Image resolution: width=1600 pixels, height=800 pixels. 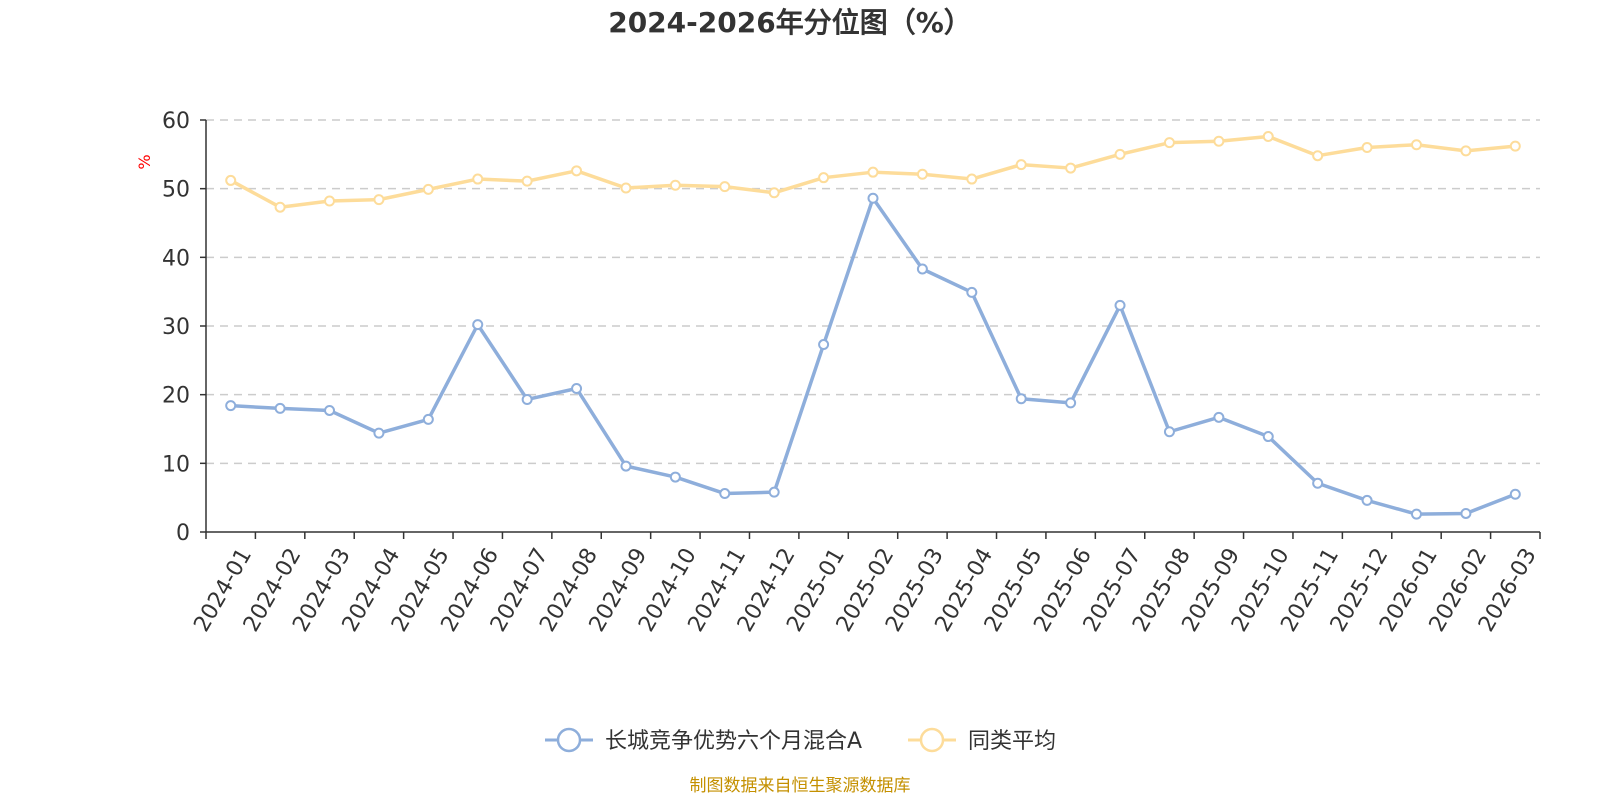 What do you see at coordinates (176, 327) in the screenshot?
I see `y-tick-label: 30` at bounding box center [176, 327].